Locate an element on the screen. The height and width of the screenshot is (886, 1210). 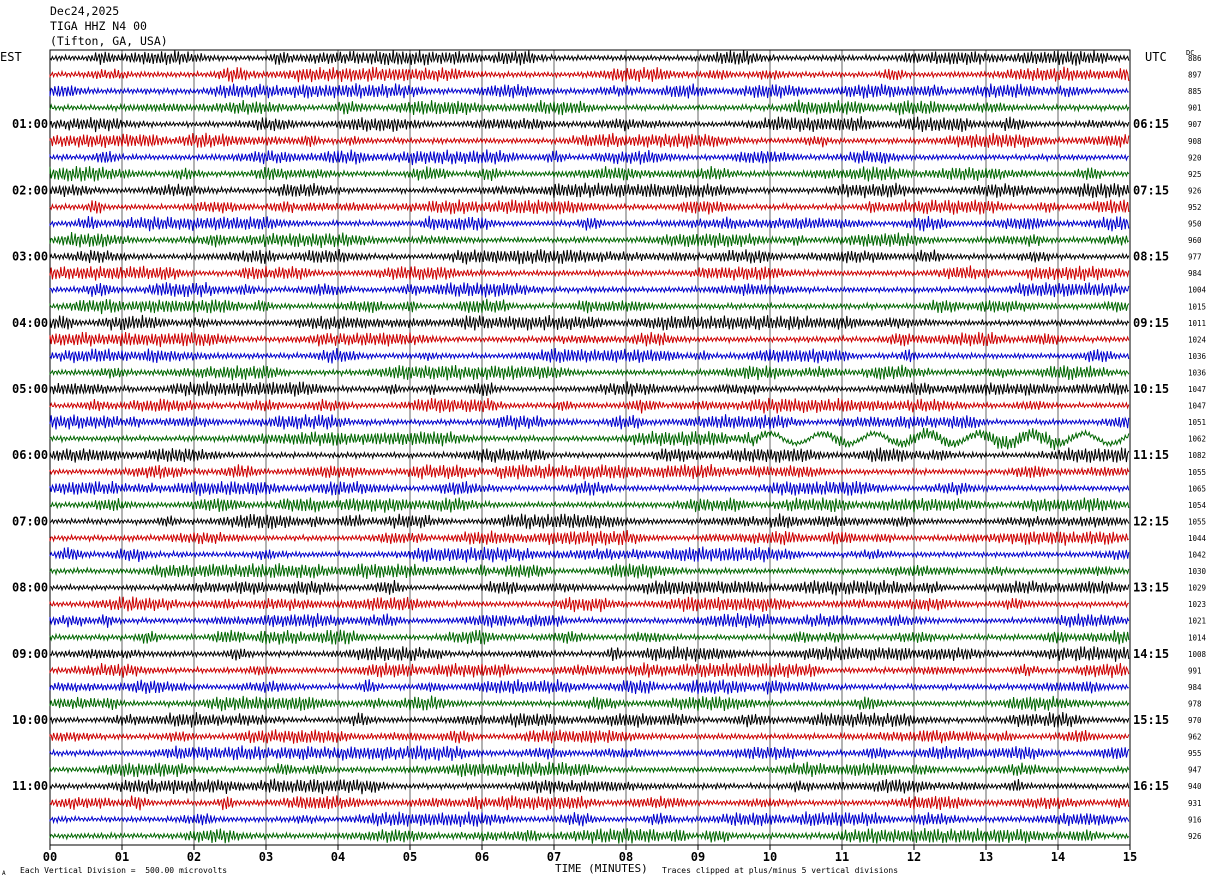
dc-offset-label: 886 is located at coordinates (1195, 58).